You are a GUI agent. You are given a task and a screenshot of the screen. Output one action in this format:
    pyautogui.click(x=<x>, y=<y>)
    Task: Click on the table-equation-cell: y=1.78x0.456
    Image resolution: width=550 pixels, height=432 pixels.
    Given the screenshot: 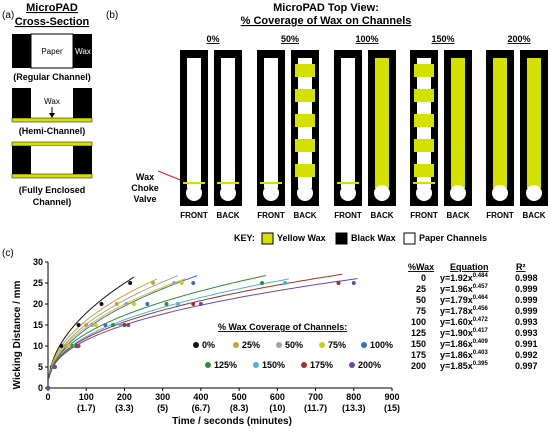 What is the action you would take?
    pyautogui.click(x=464, y=311)
    